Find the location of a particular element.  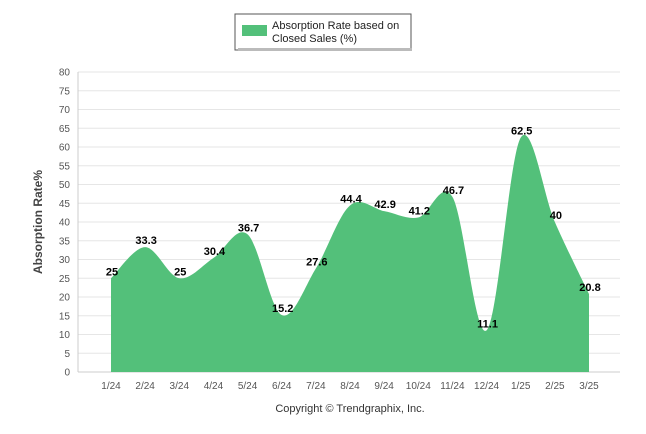

data-label: 36.7 is located at coordinates (248, 228).